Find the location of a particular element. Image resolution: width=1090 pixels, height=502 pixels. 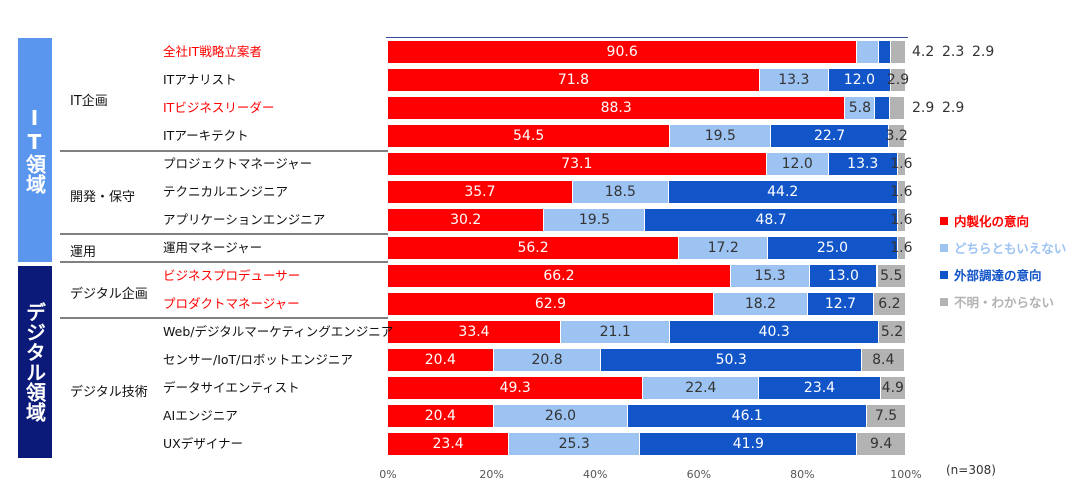

sample-size-note: (n=308) is located at coordinates (971, 470).